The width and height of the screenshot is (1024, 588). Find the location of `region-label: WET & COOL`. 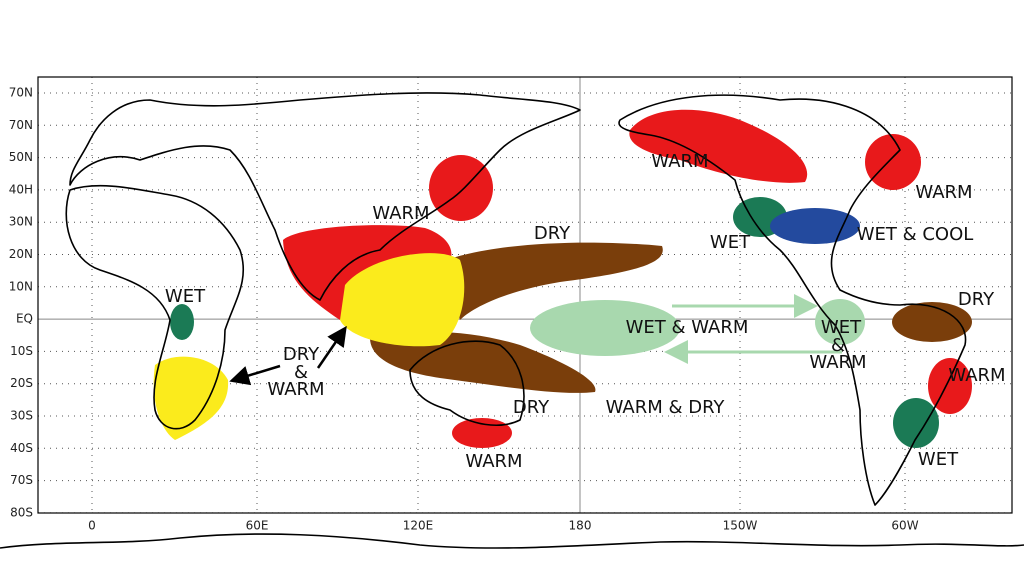

region-label: WET & COOL is located at coordinates (915, 234).